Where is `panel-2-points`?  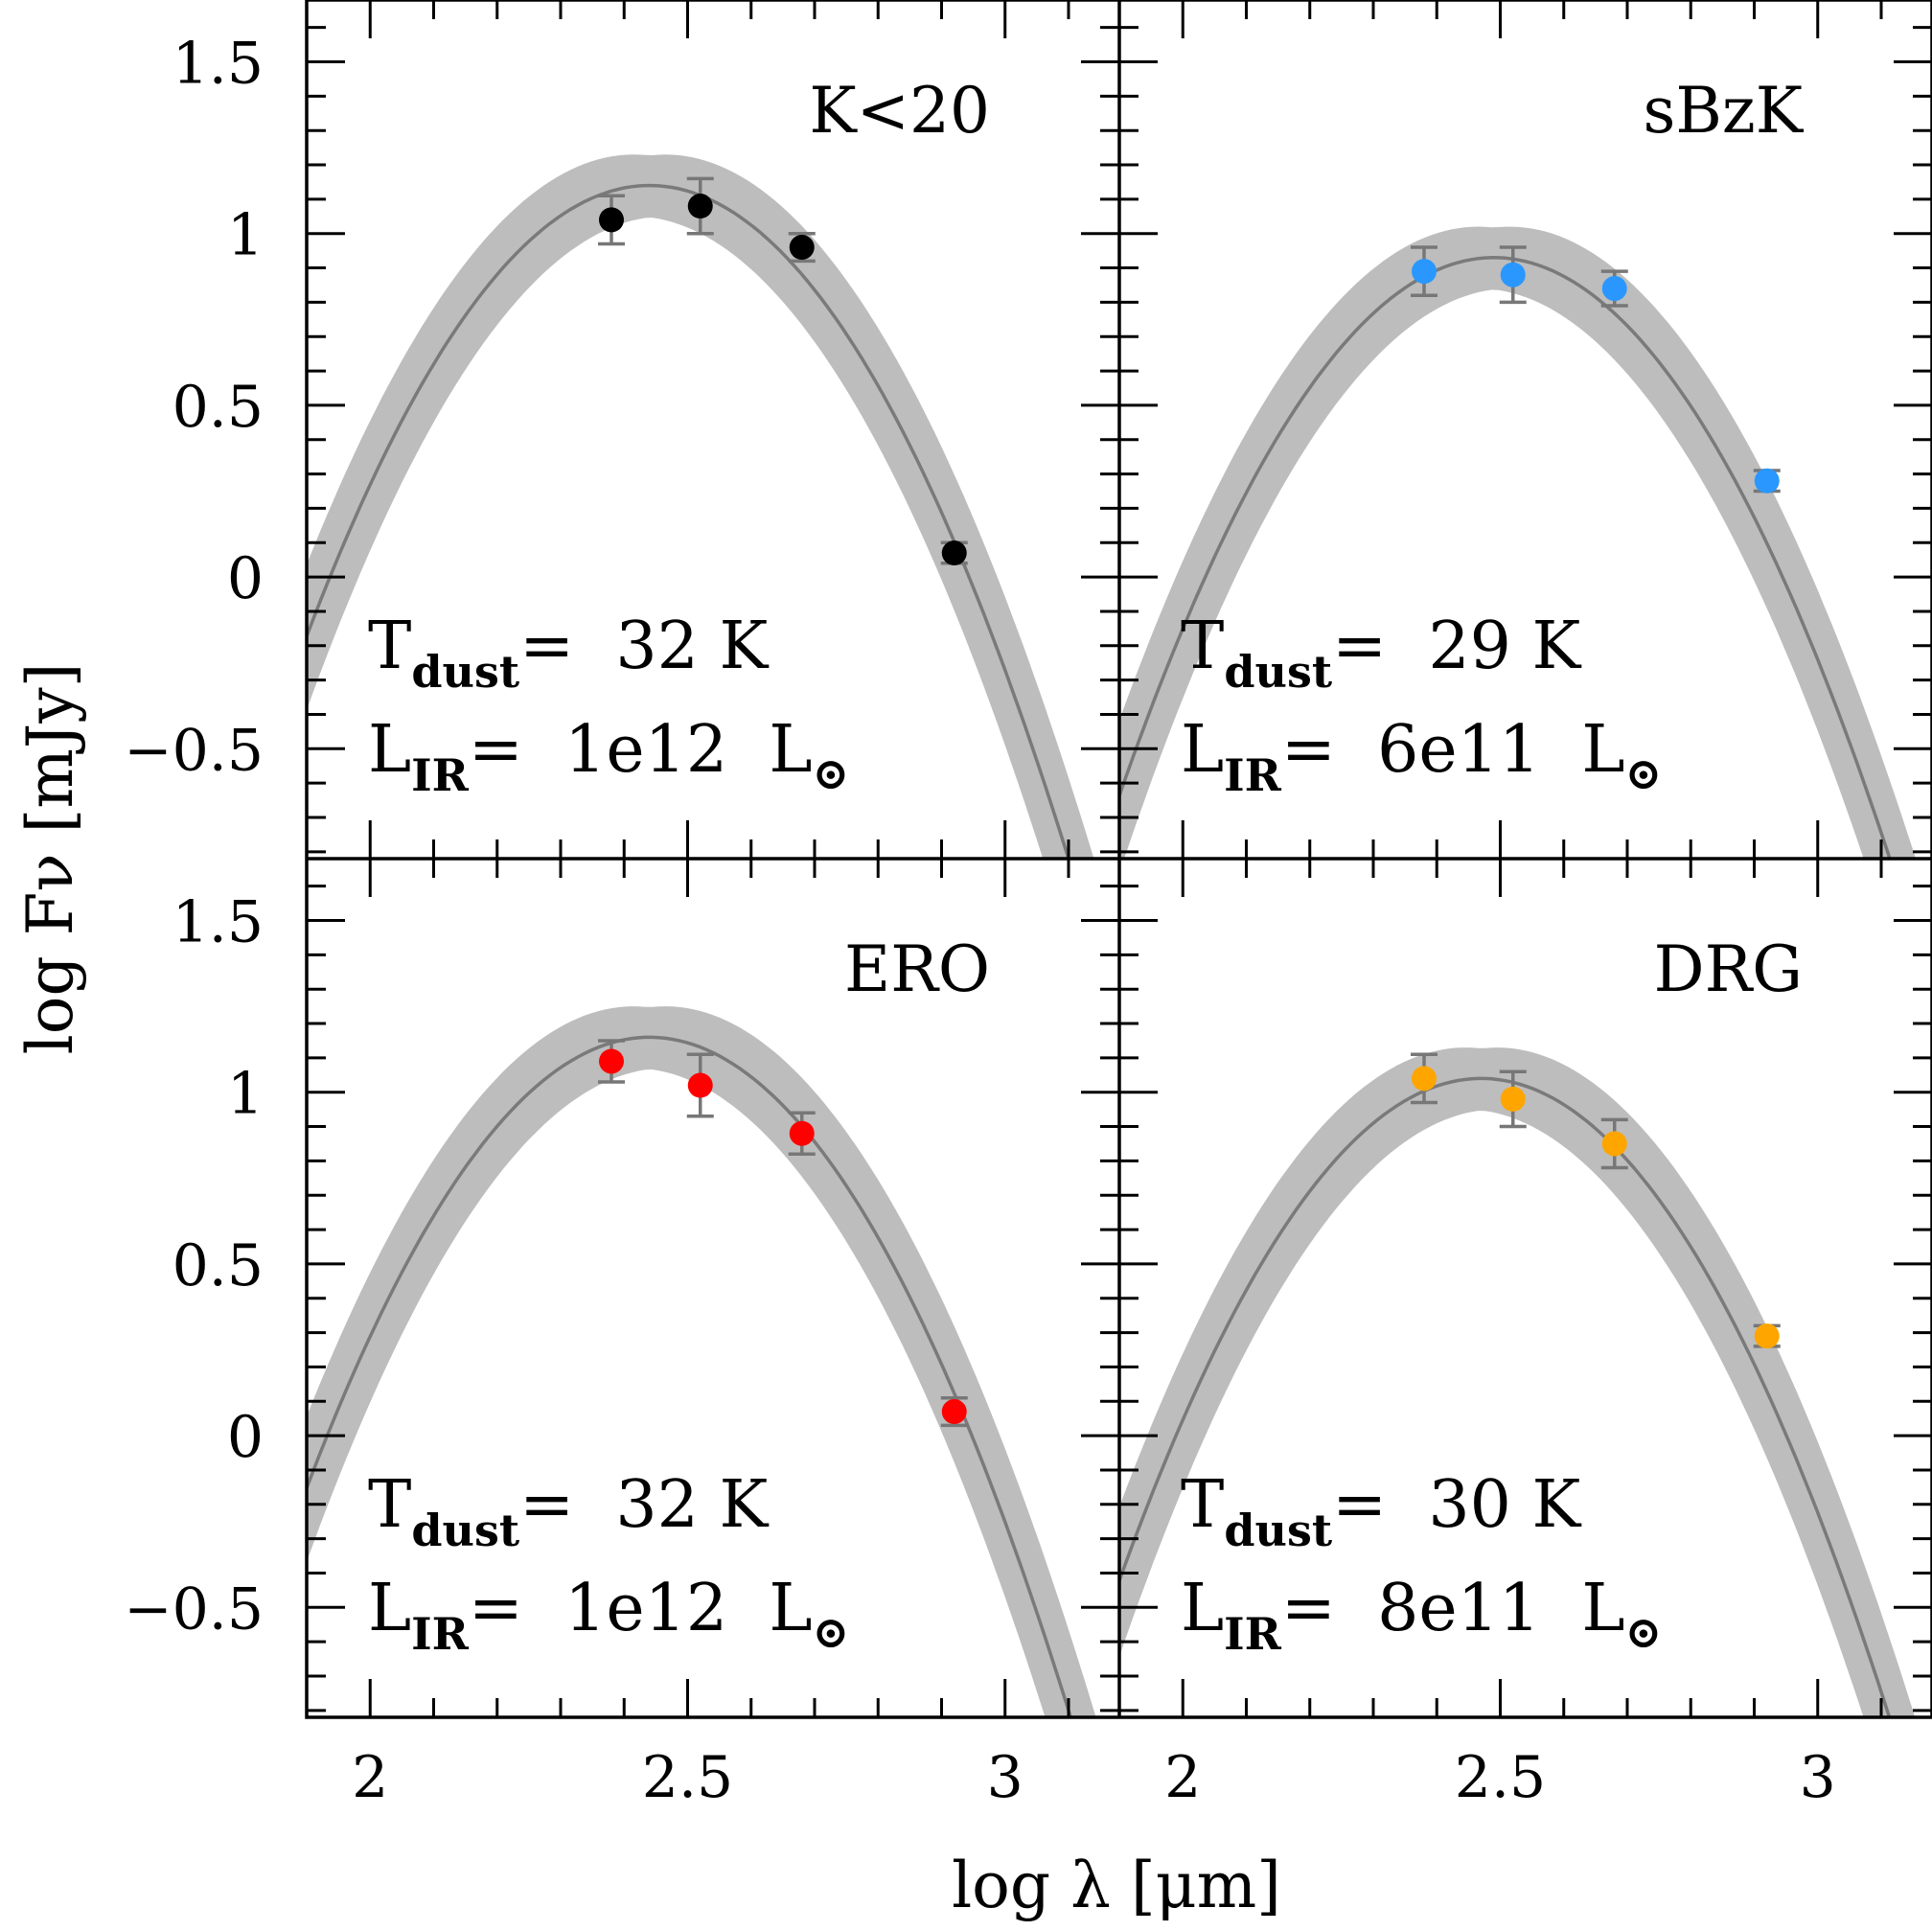 panel-2-points is located at coordinates (783, 1233).